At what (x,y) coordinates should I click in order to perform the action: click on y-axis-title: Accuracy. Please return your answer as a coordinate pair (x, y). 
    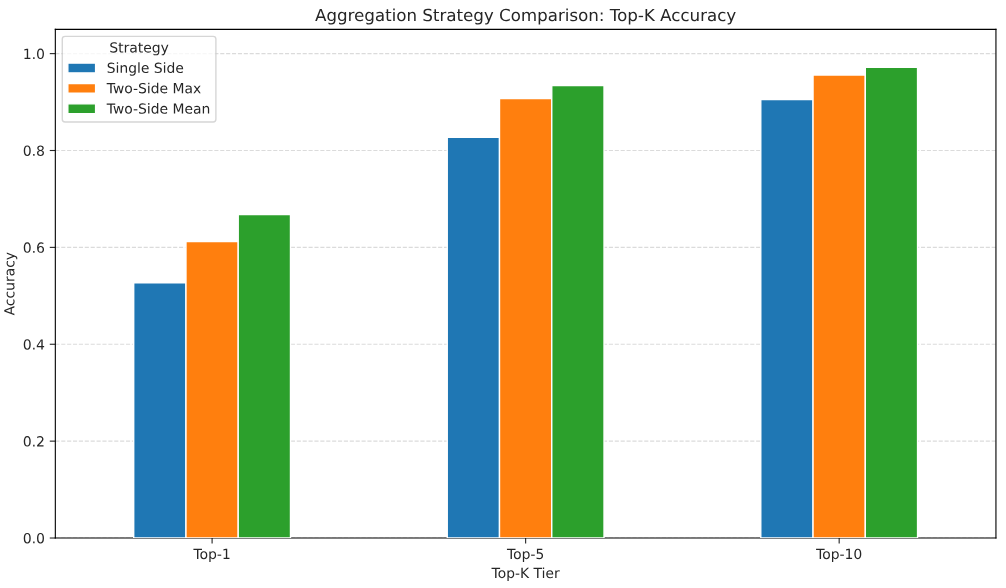
    Looking at the image, I should click on (11, 284).